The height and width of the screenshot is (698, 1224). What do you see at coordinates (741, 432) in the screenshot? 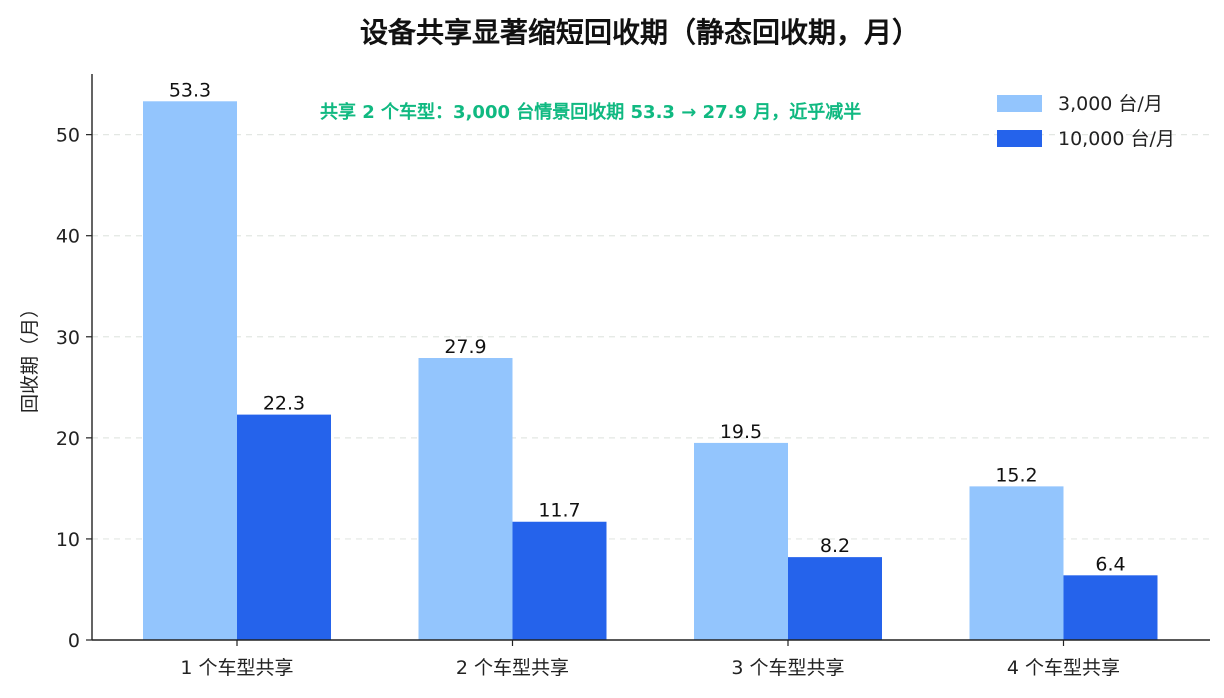
I see `value-label-s0-c2: 19.5` at bounding box center [741, 432].